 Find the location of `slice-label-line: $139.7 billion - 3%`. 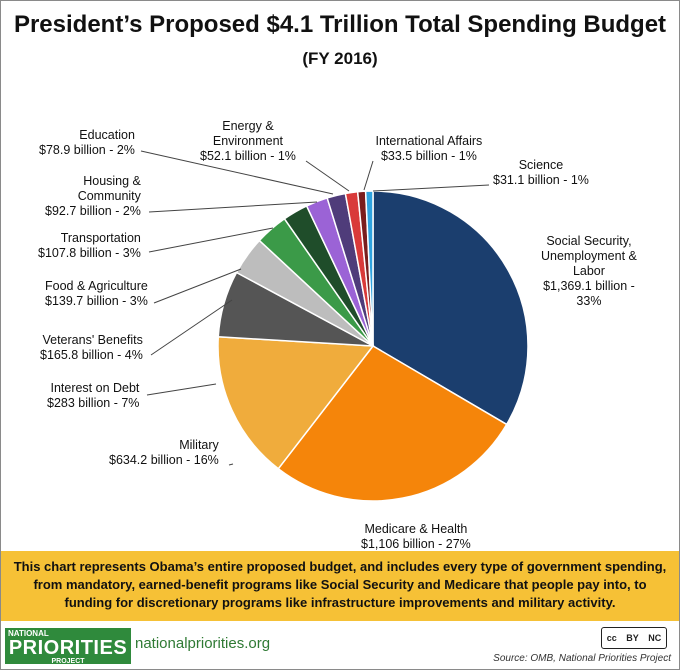

slice-label-line: $139.7 billion - 3% is located at coordinates (96, 301).